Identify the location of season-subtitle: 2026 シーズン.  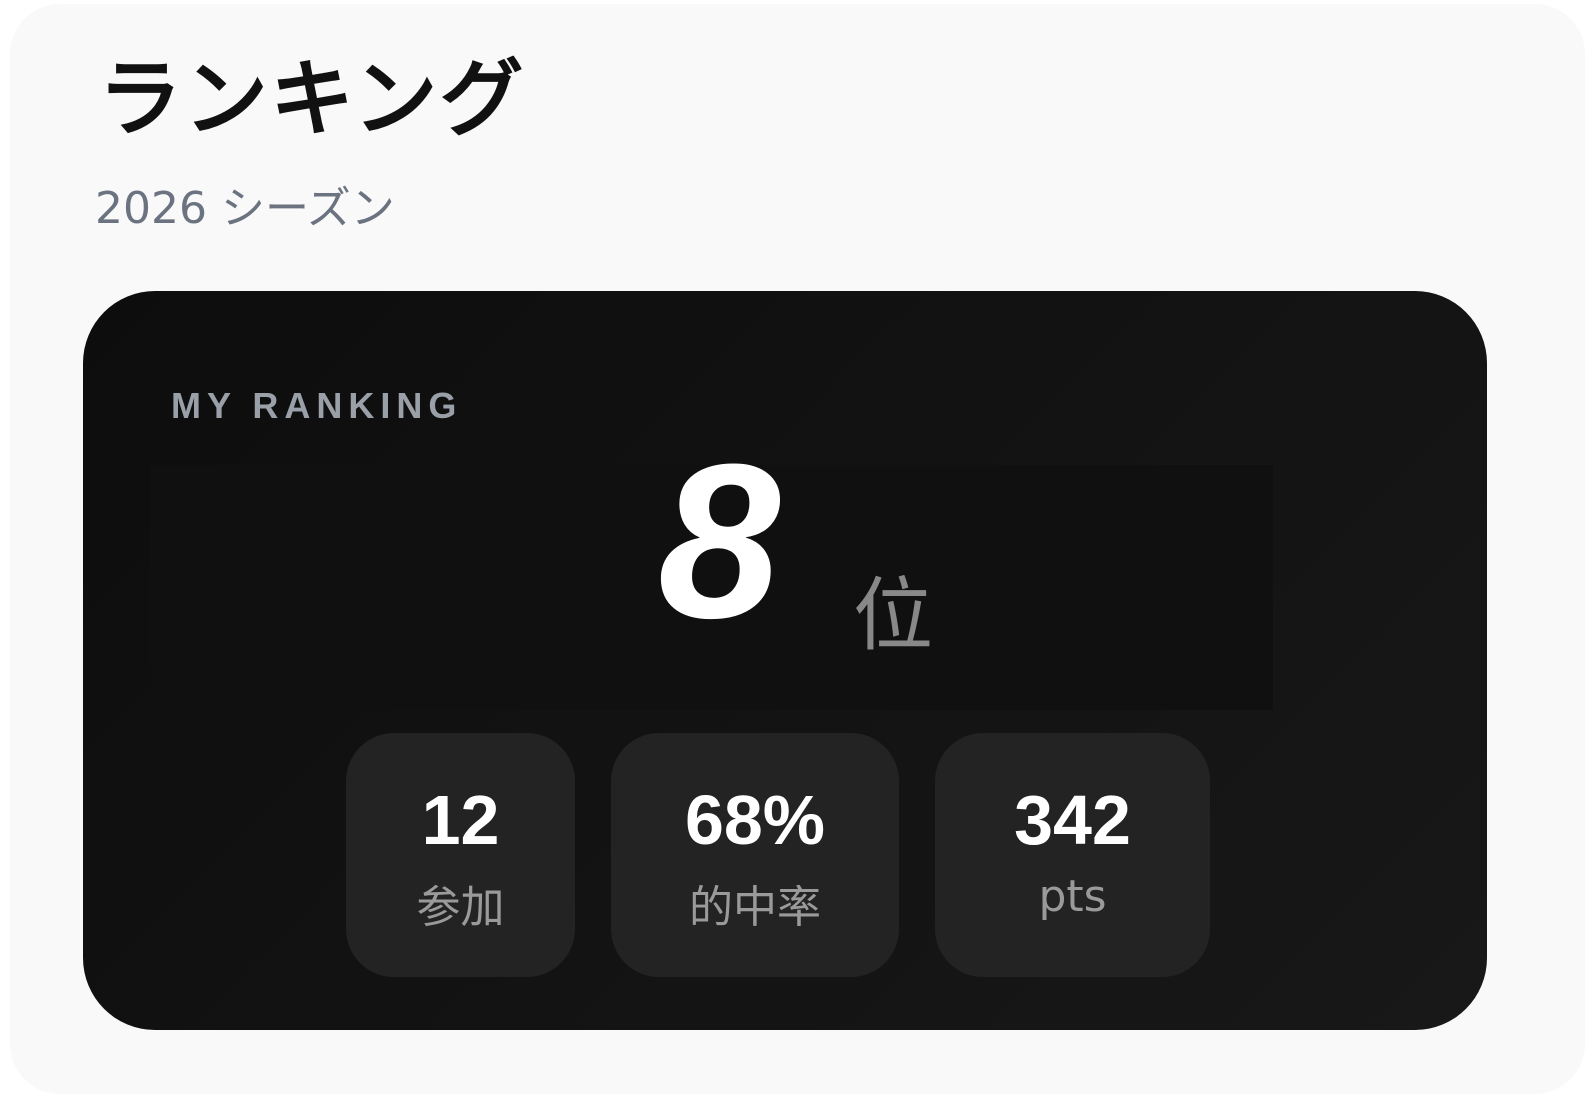
(245, 208).